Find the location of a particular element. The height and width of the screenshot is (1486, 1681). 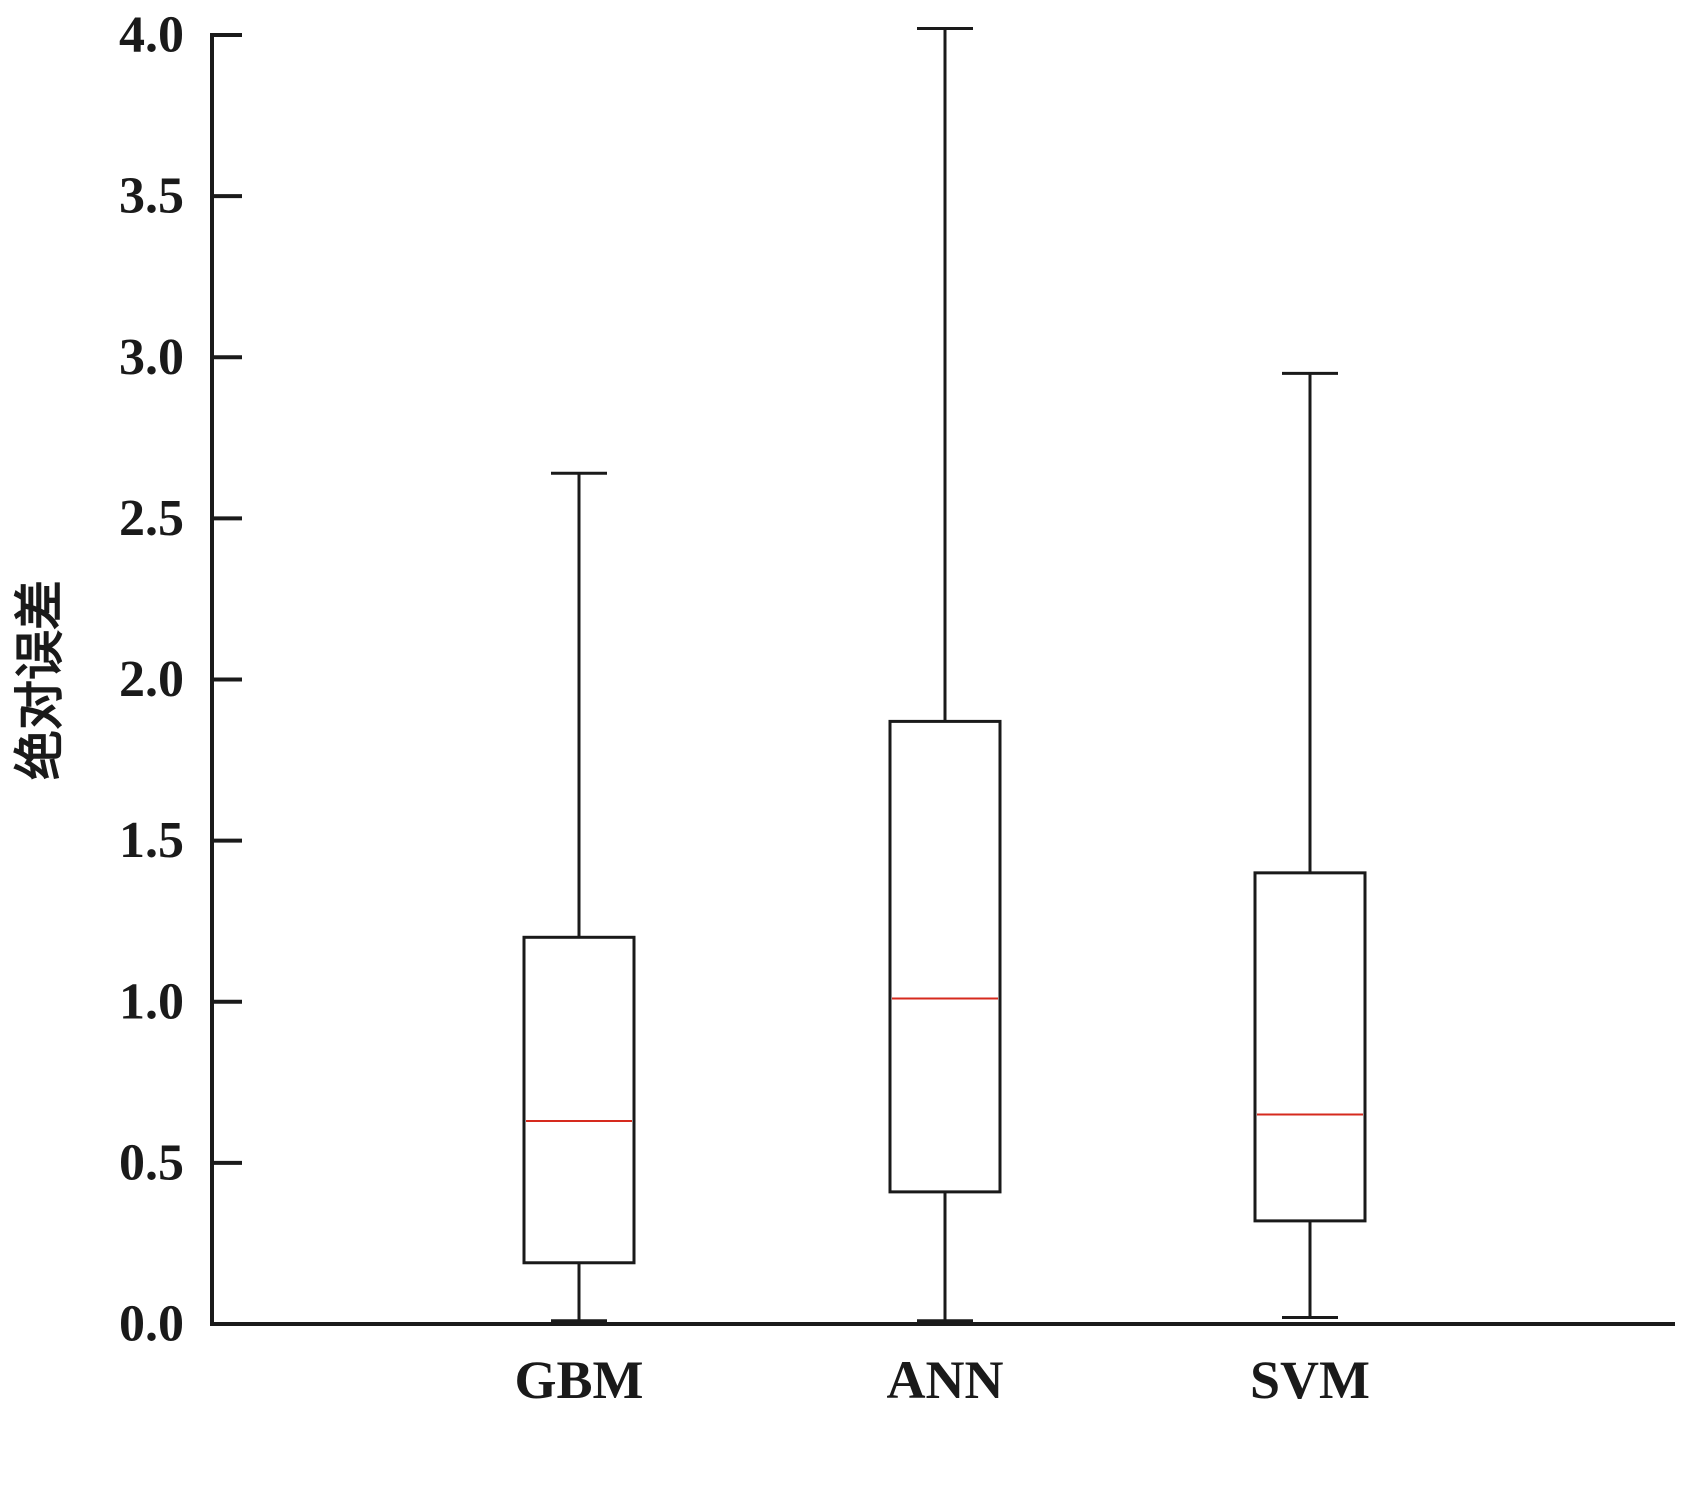

x-axis-labels: GBM ANN SVM is located at coordinates (943, 1380).